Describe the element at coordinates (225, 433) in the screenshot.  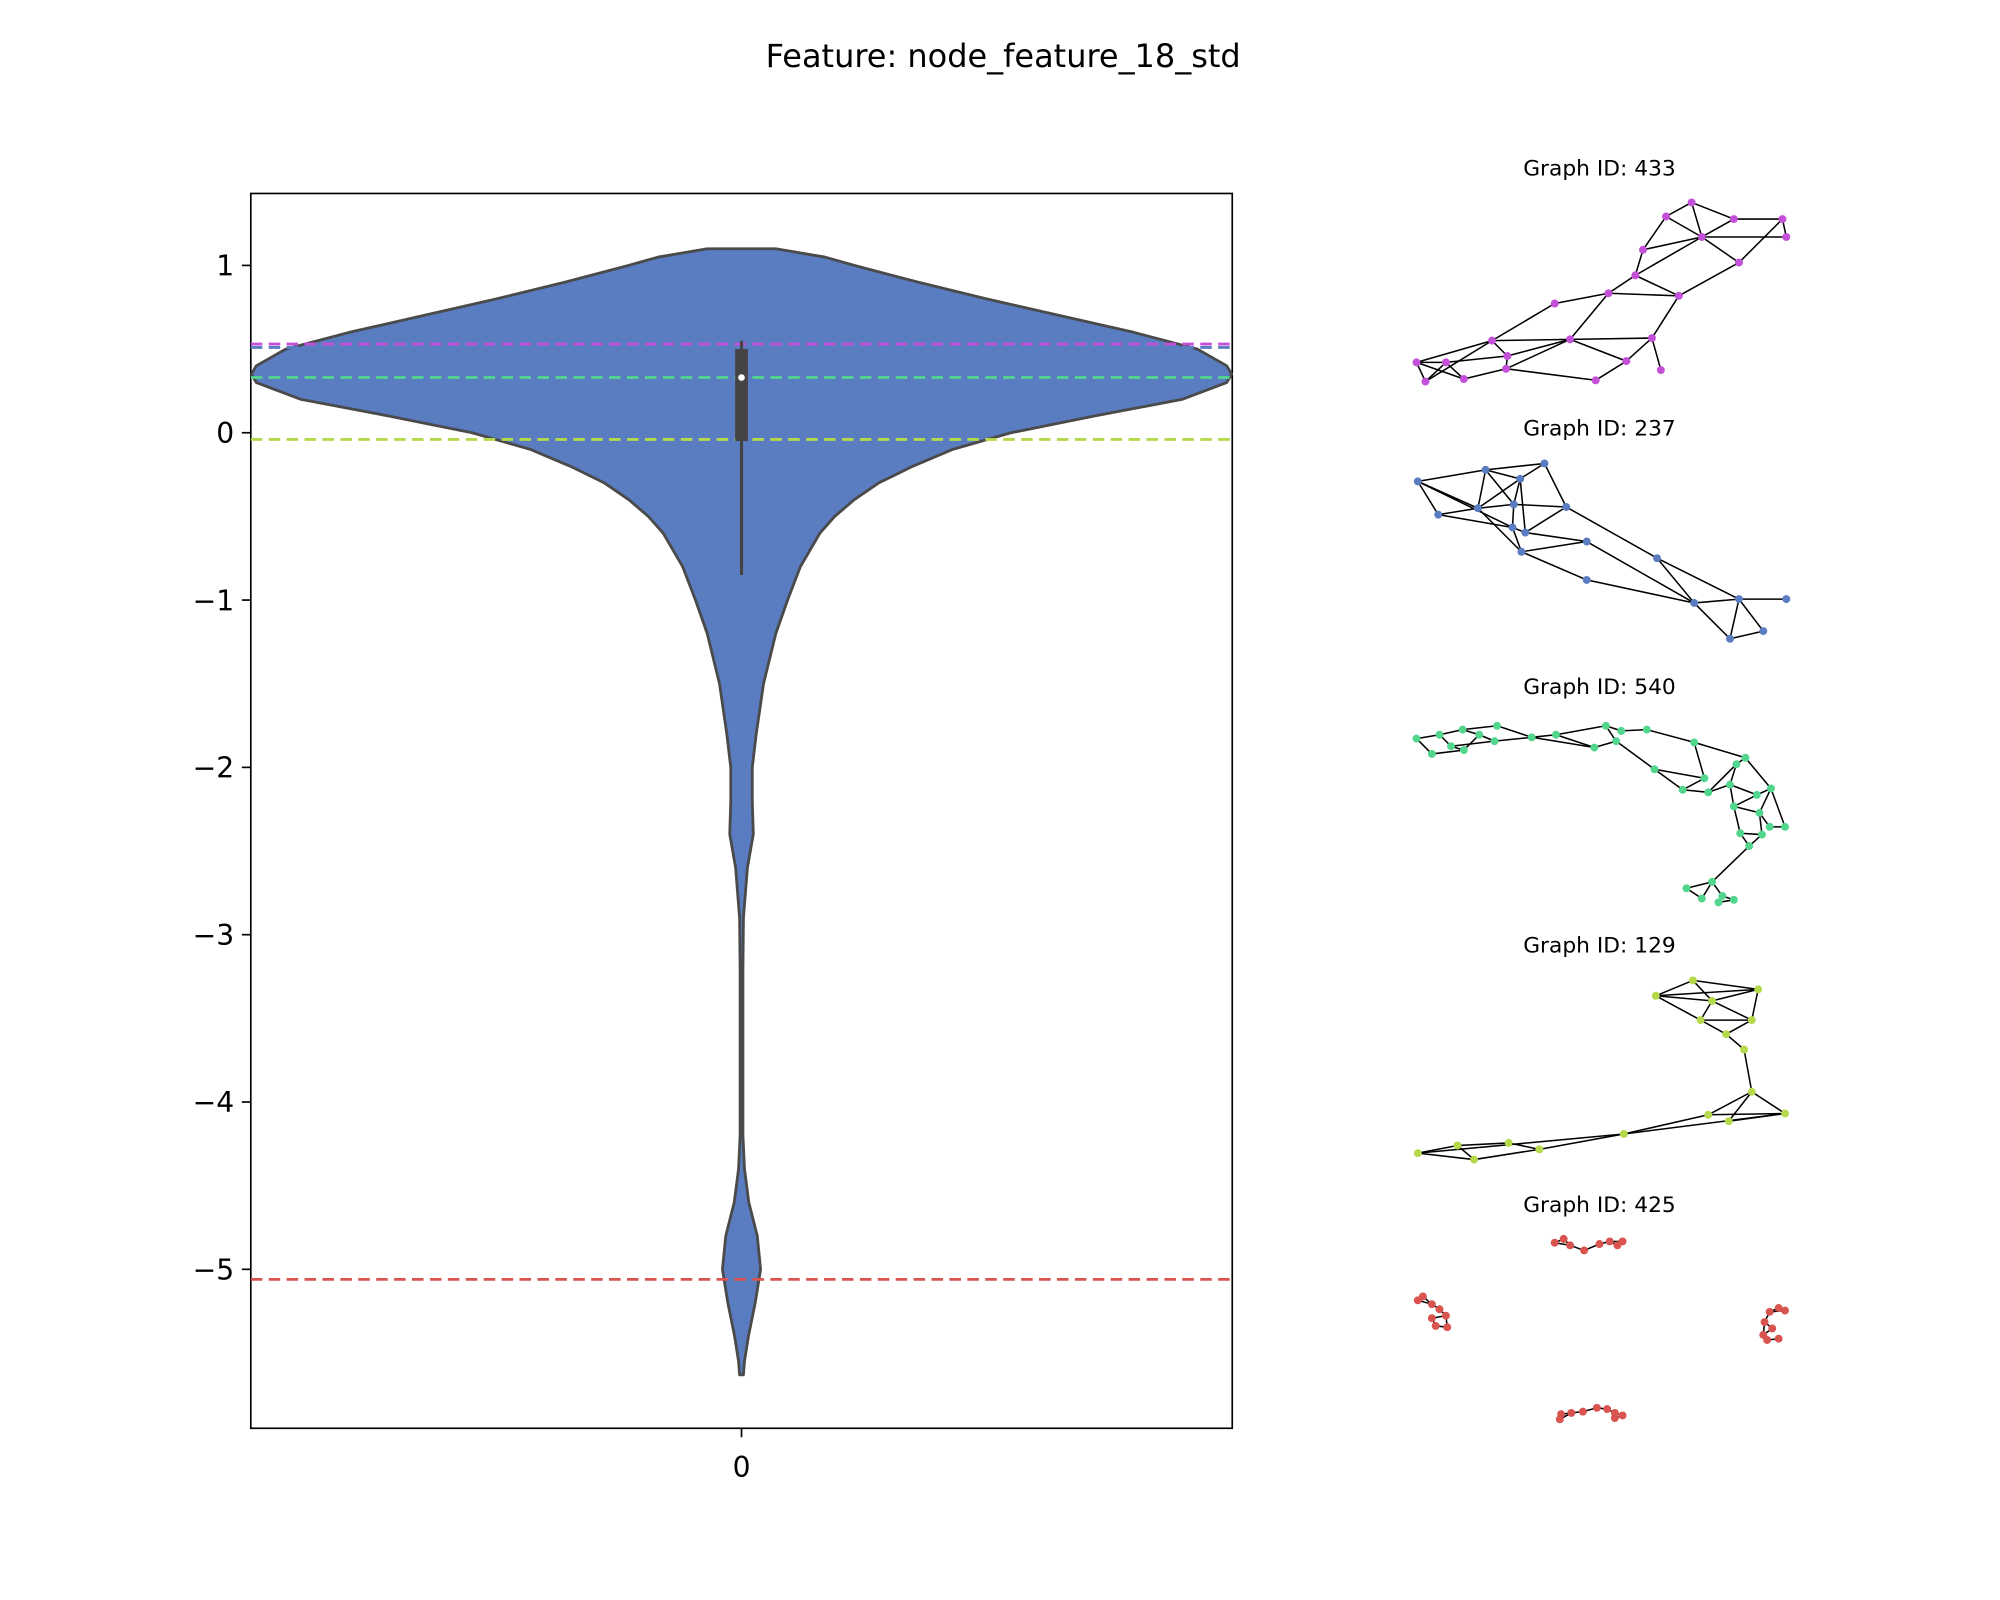
I see `y-tick-label: 0` at that location.